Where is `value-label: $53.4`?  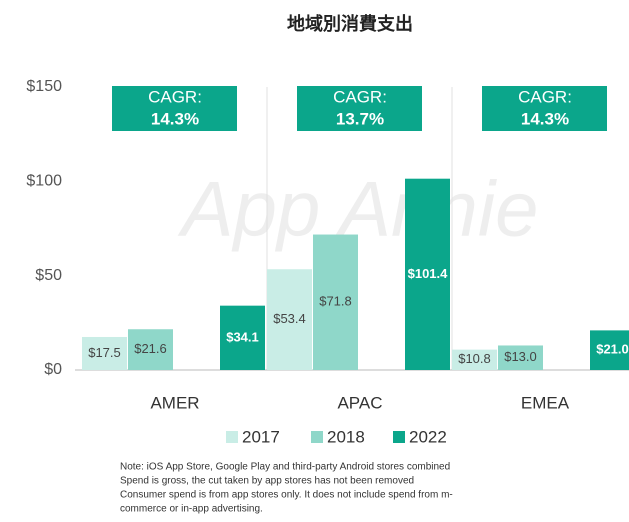 value-label: $53.4 is located at coordinates (289, 318).